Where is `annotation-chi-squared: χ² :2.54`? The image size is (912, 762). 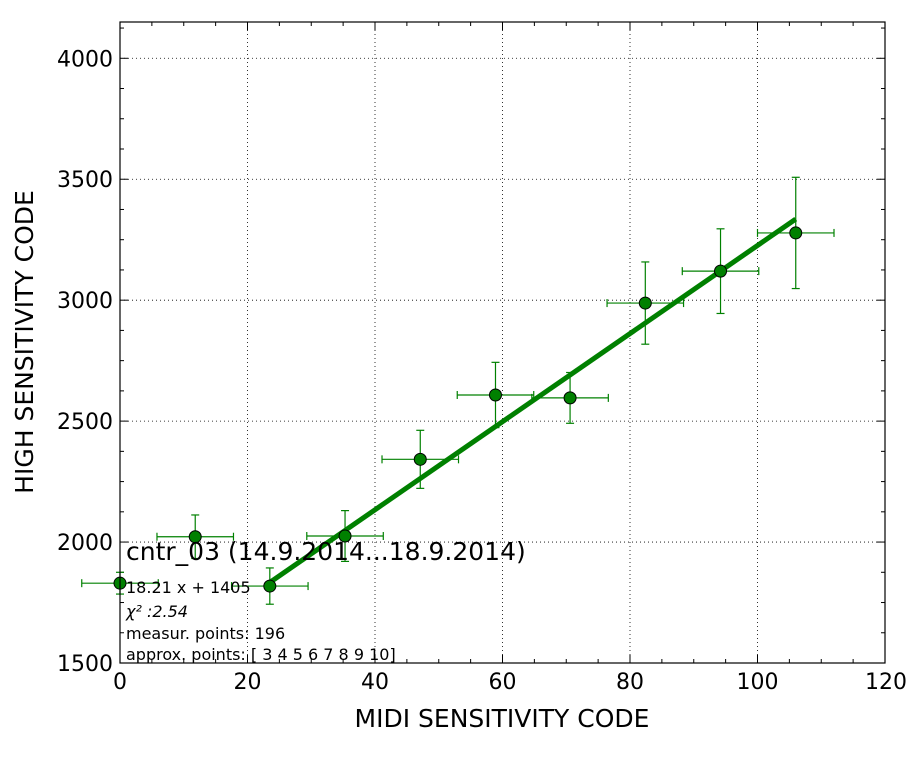
annotation-chi-squared: χ² :2.54 is located at coordinates (156, 611).